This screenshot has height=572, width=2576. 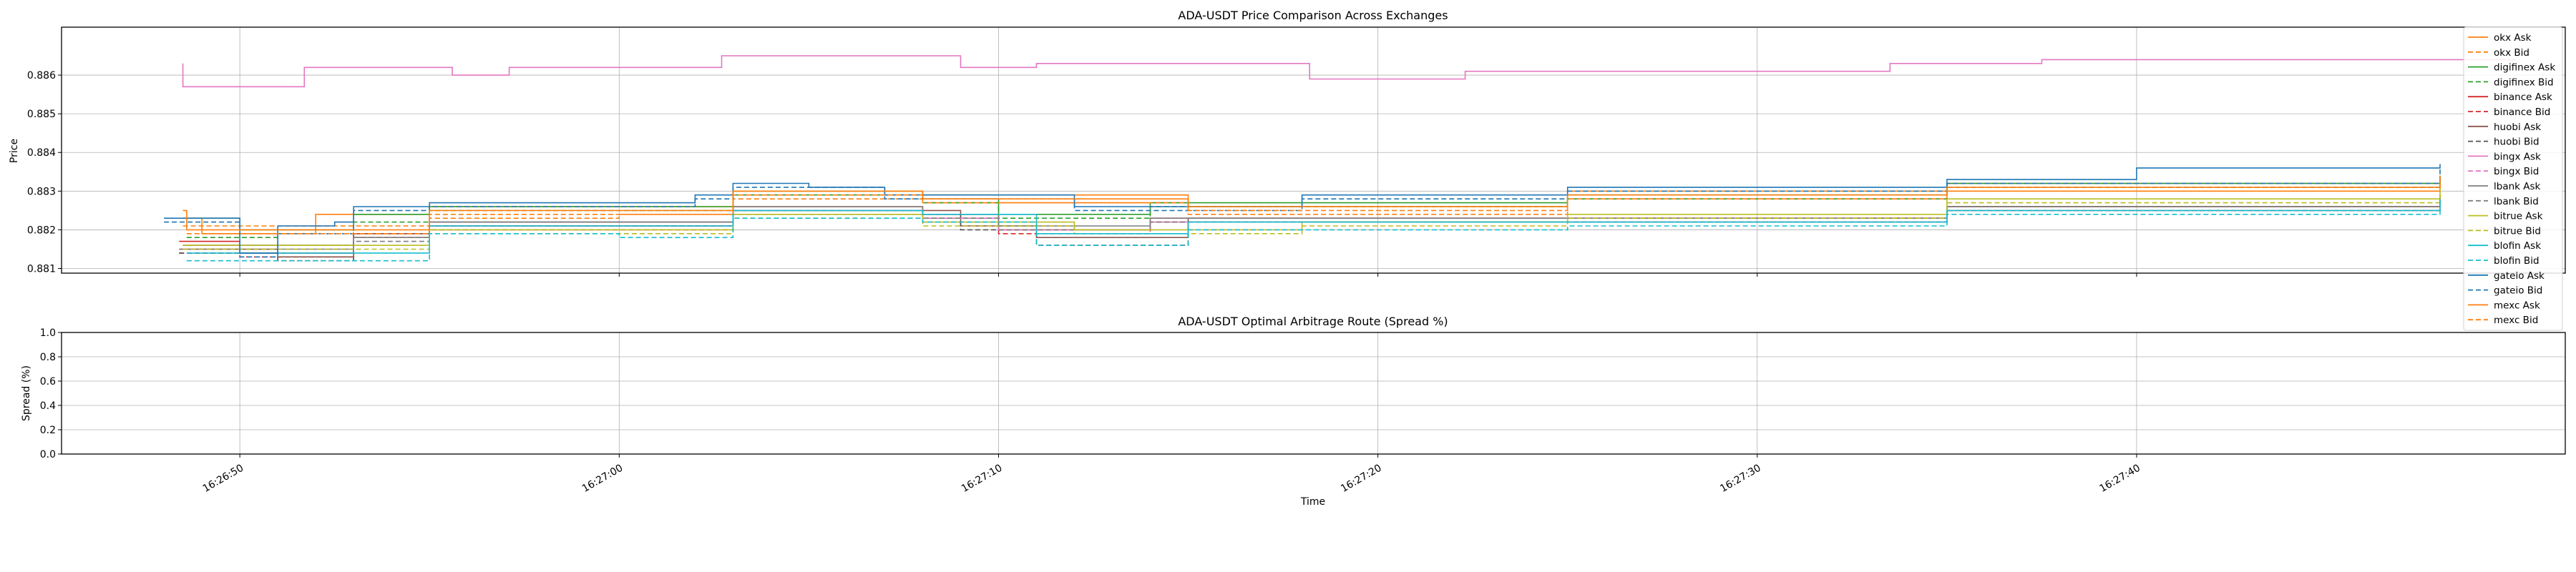 I want to click on series-line-gateio-bid, so click(x=1302, y=212).